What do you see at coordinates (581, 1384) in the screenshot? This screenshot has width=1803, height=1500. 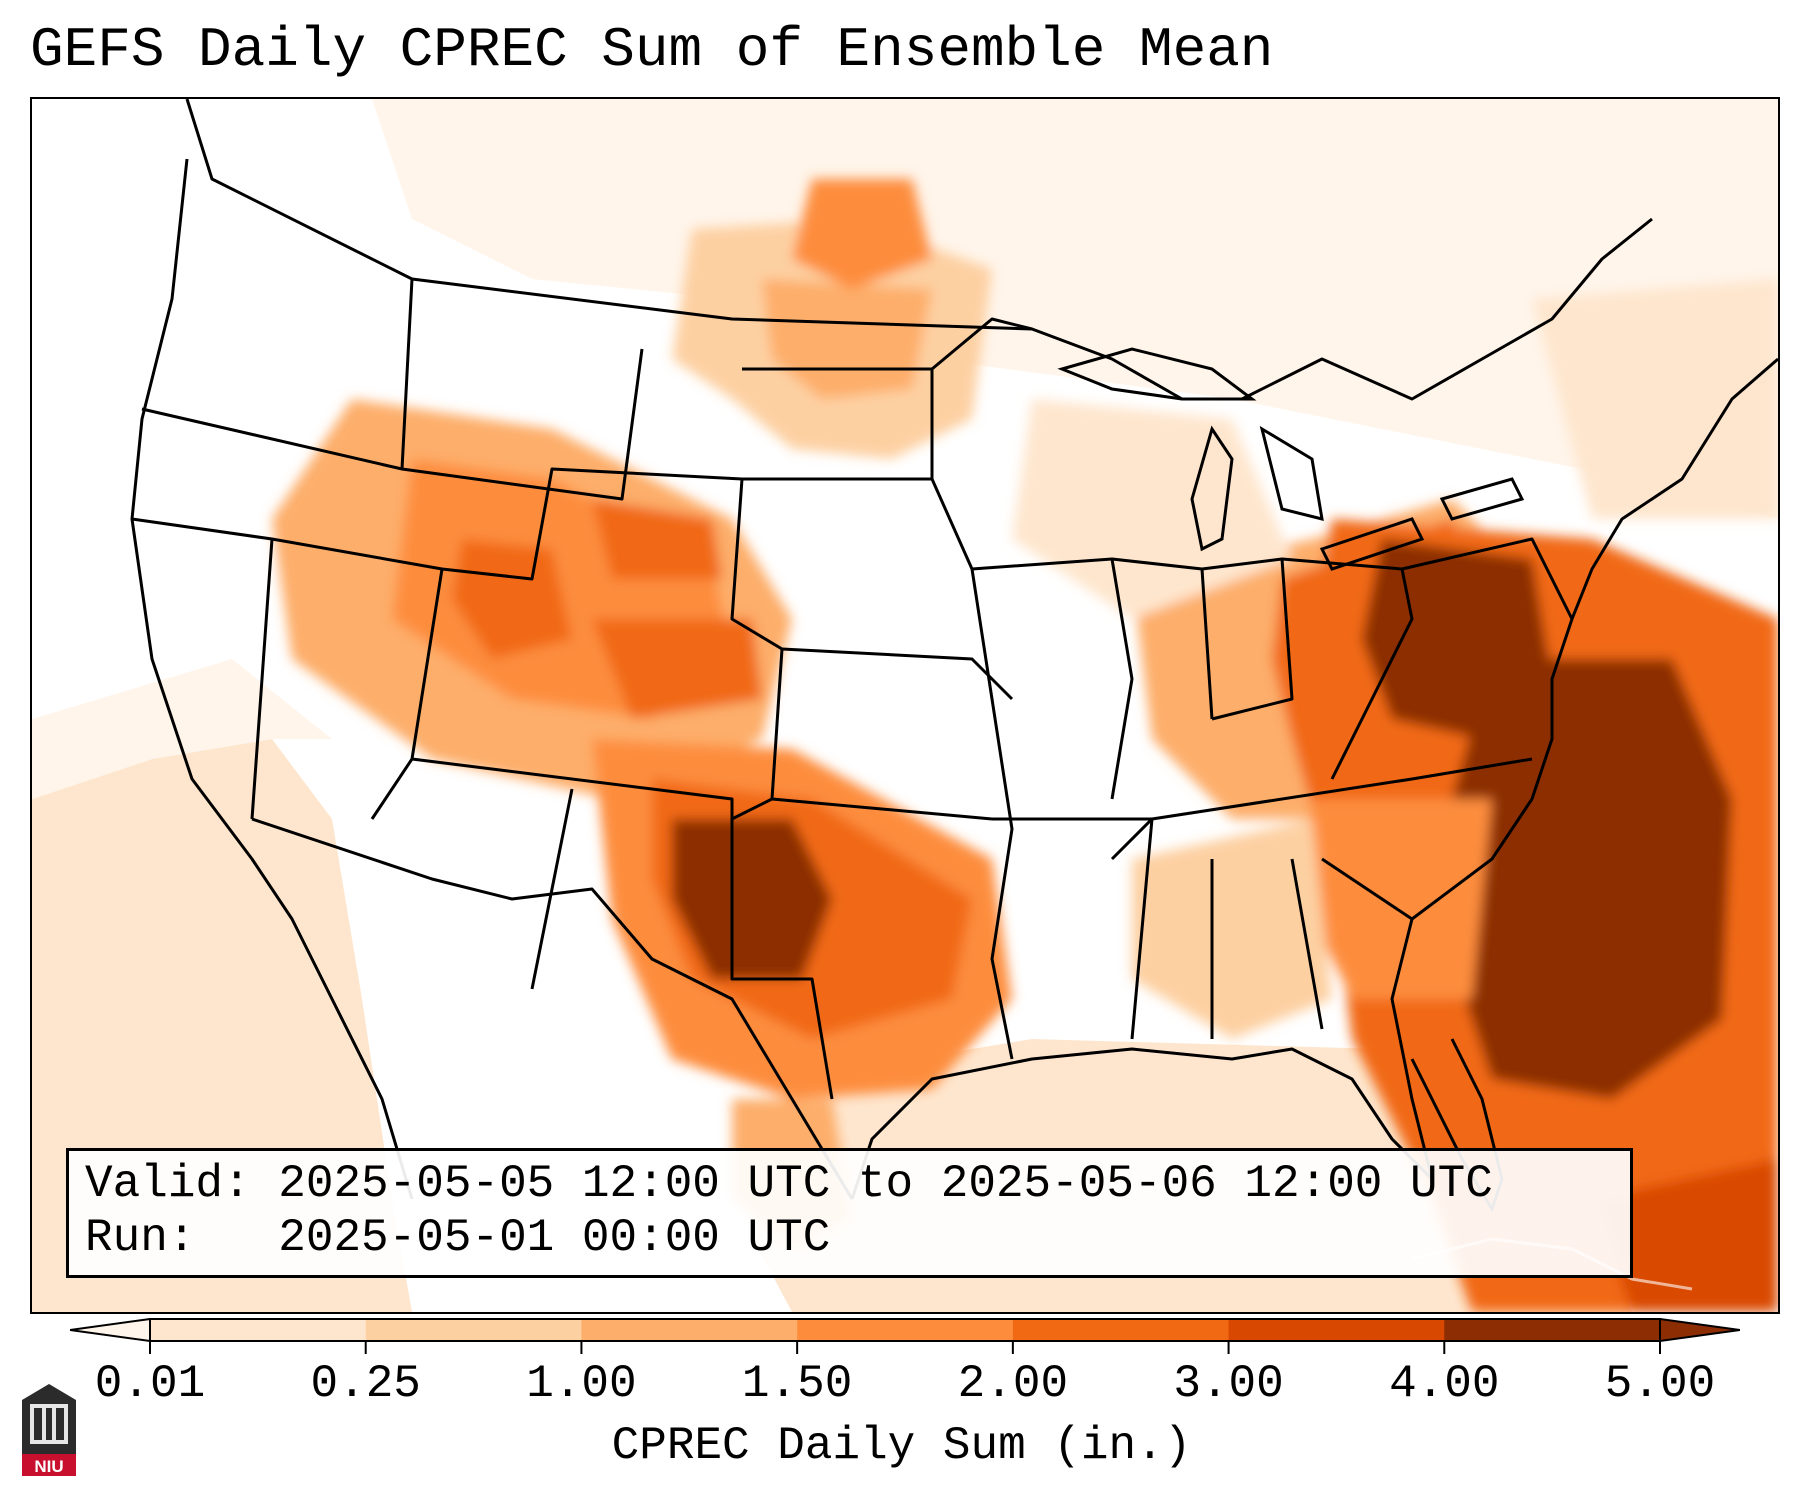 I see `colorbar-tick-label: 1.00` at bounding box center [581, 1384].